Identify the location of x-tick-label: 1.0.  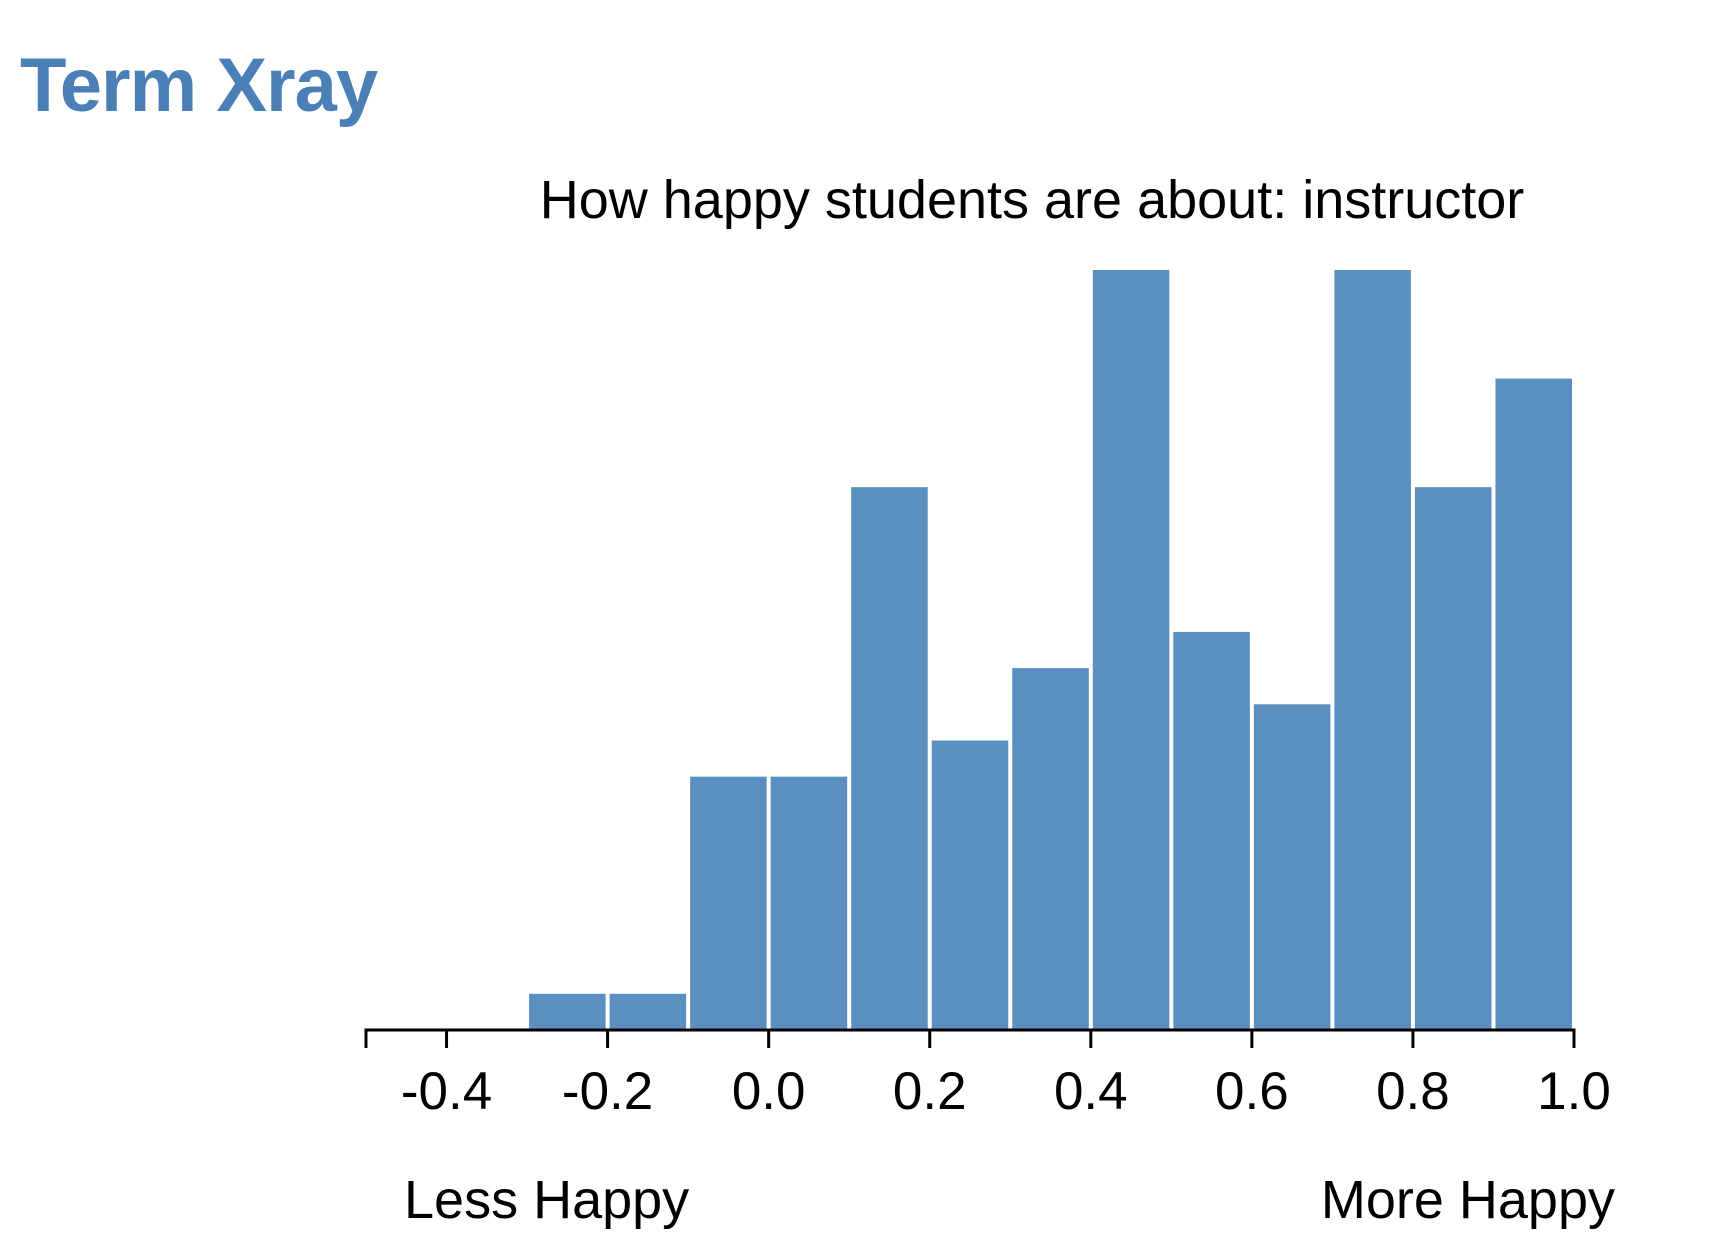
(1574, 1091).